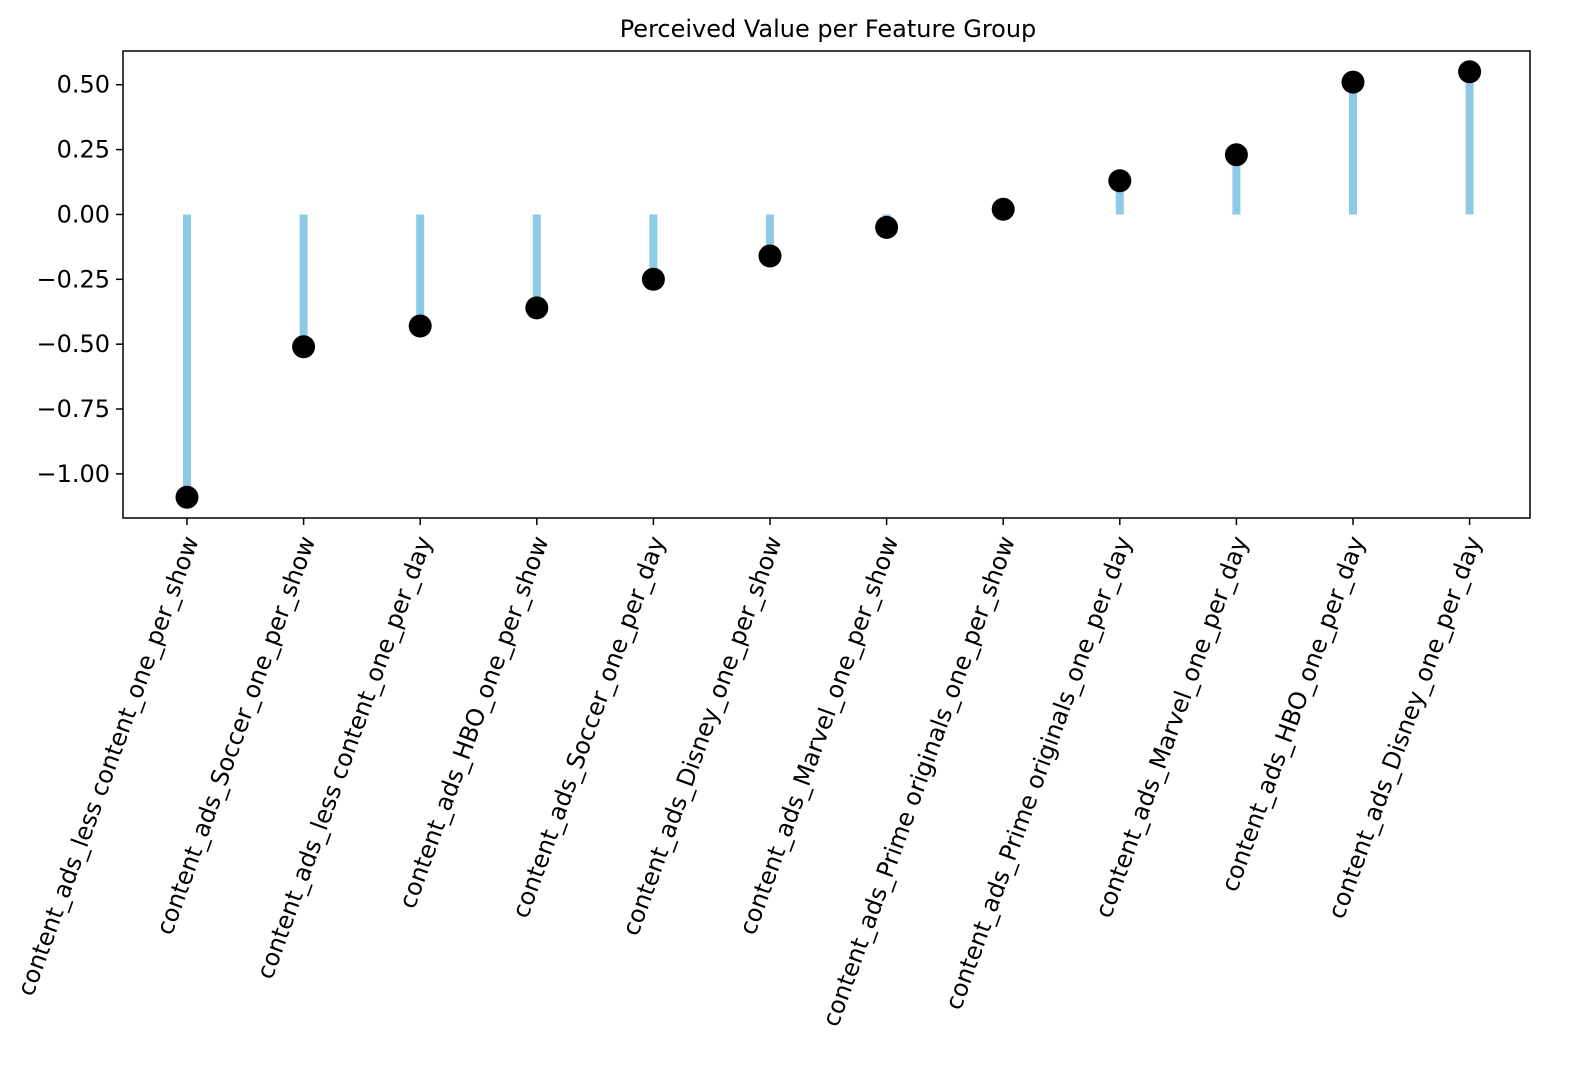  Describe the element at coordinates (83, 214) in the screenshot. I see `y-tick-label: 0.00` at that location.